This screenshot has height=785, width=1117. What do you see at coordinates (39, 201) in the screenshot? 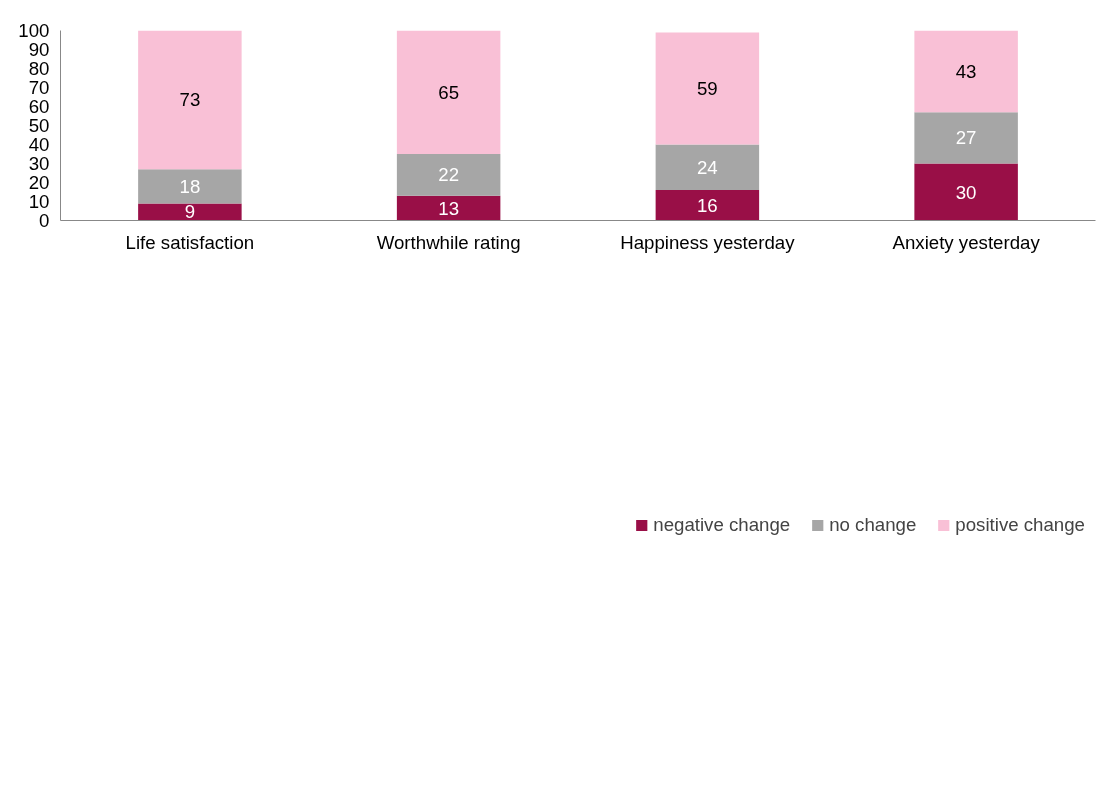
I see `y-tick-label: 10` at bounding box center [39, 201].